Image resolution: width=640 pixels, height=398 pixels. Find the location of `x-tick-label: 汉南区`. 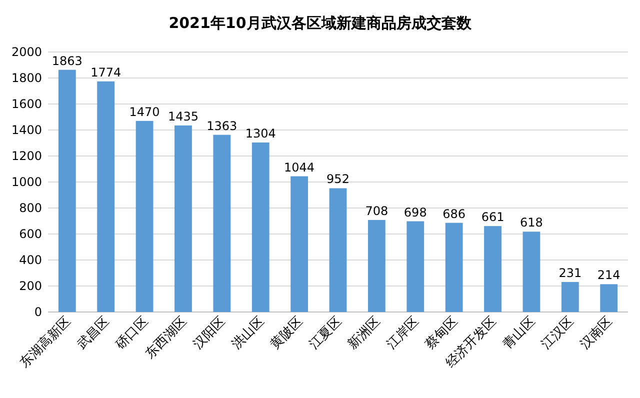

x-tick-label: 汉南区 is located at coordinates (596, 333).